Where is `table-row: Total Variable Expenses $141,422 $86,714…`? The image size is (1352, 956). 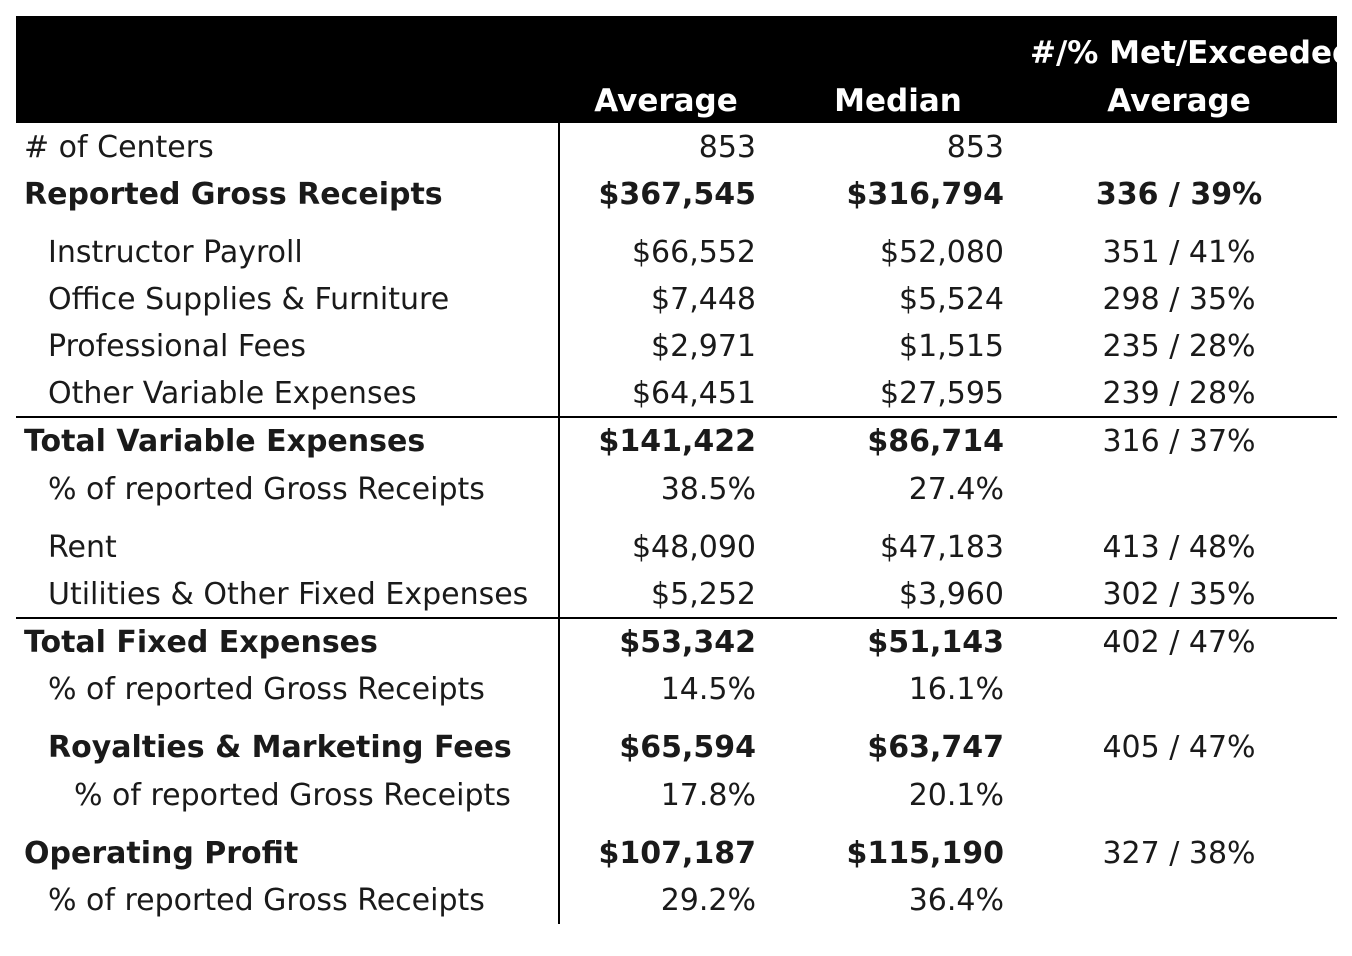 table-row: Total Variable Expenses $141,422 $86,714… is located at coordinates (676, 441).